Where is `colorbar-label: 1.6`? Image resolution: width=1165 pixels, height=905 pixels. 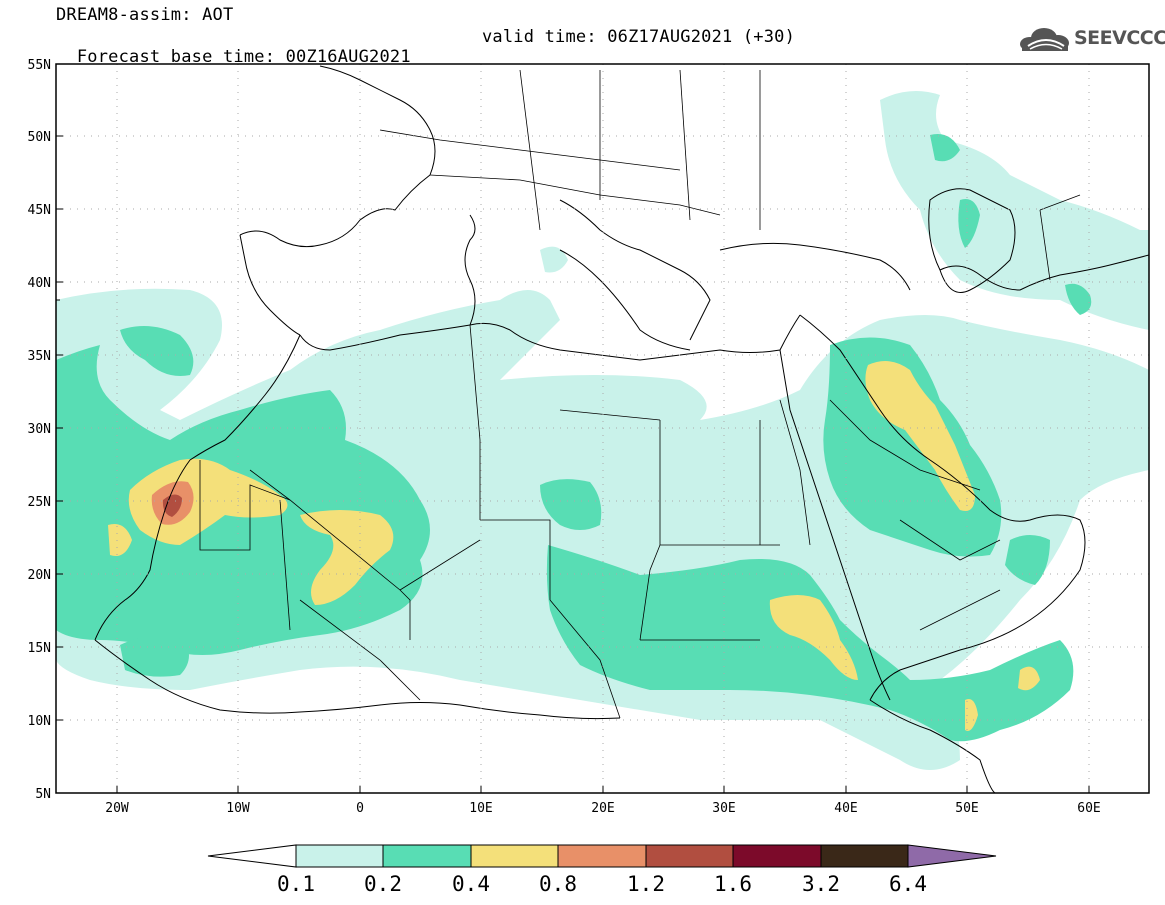
colorbar-label: 1.6 is located at coordinates (733, 884).